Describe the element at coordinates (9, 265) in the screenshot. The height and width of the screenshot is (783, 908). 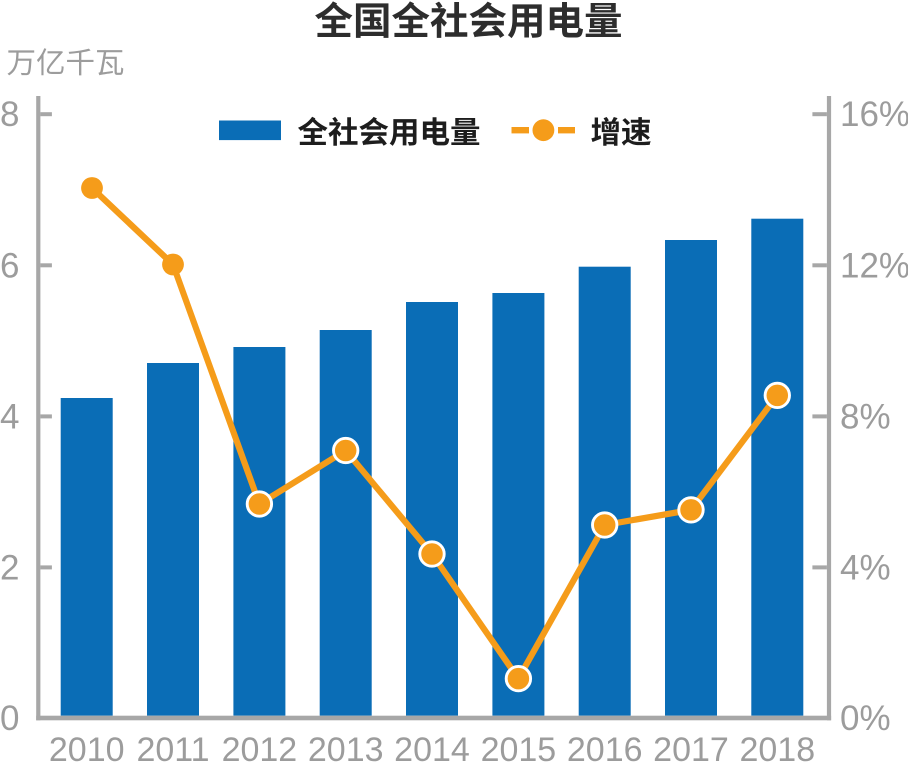
I see `svg-text: 6` at that location.